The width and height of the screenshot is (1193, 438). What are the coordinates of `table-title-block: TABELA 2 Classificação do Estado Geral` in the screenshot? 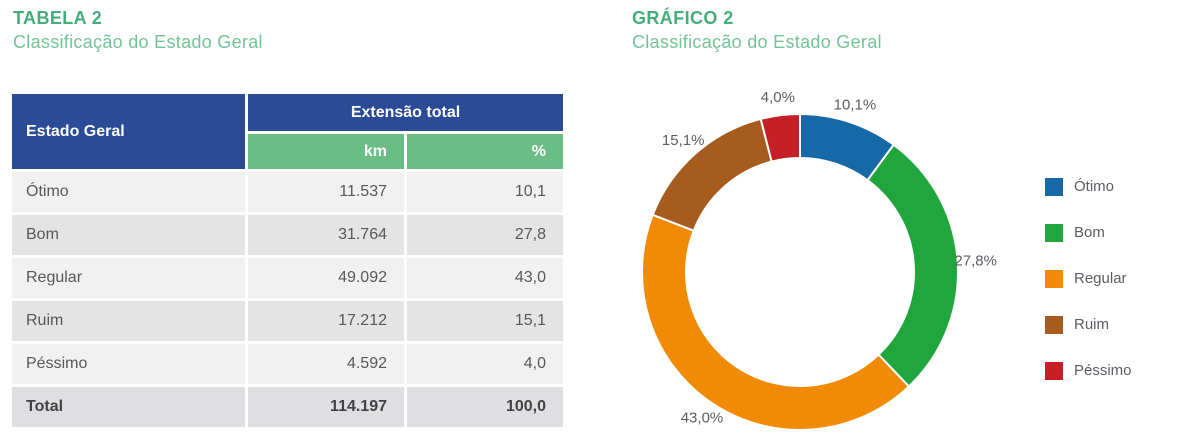 It's located at (138, 30).